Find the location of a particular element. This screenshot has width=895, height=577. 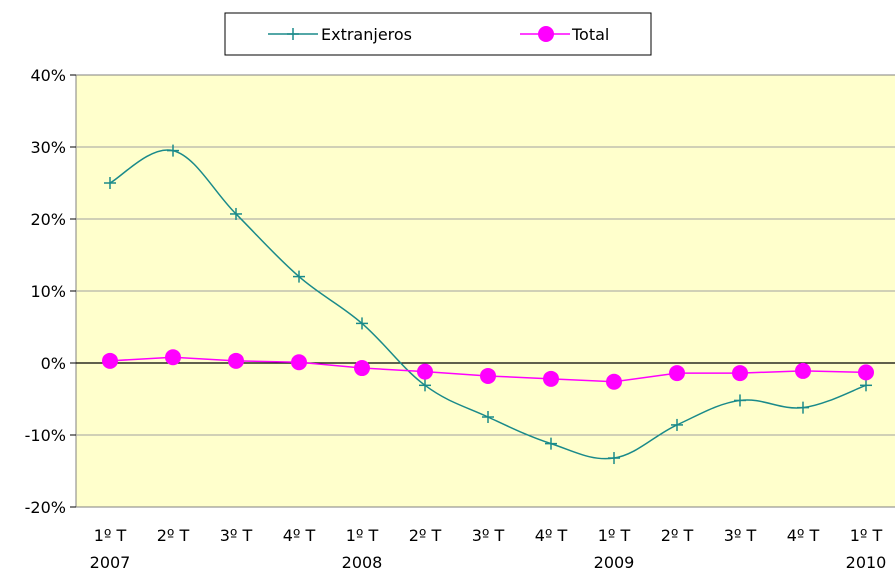

legend-circle-total is located at coordinates (546, 34).